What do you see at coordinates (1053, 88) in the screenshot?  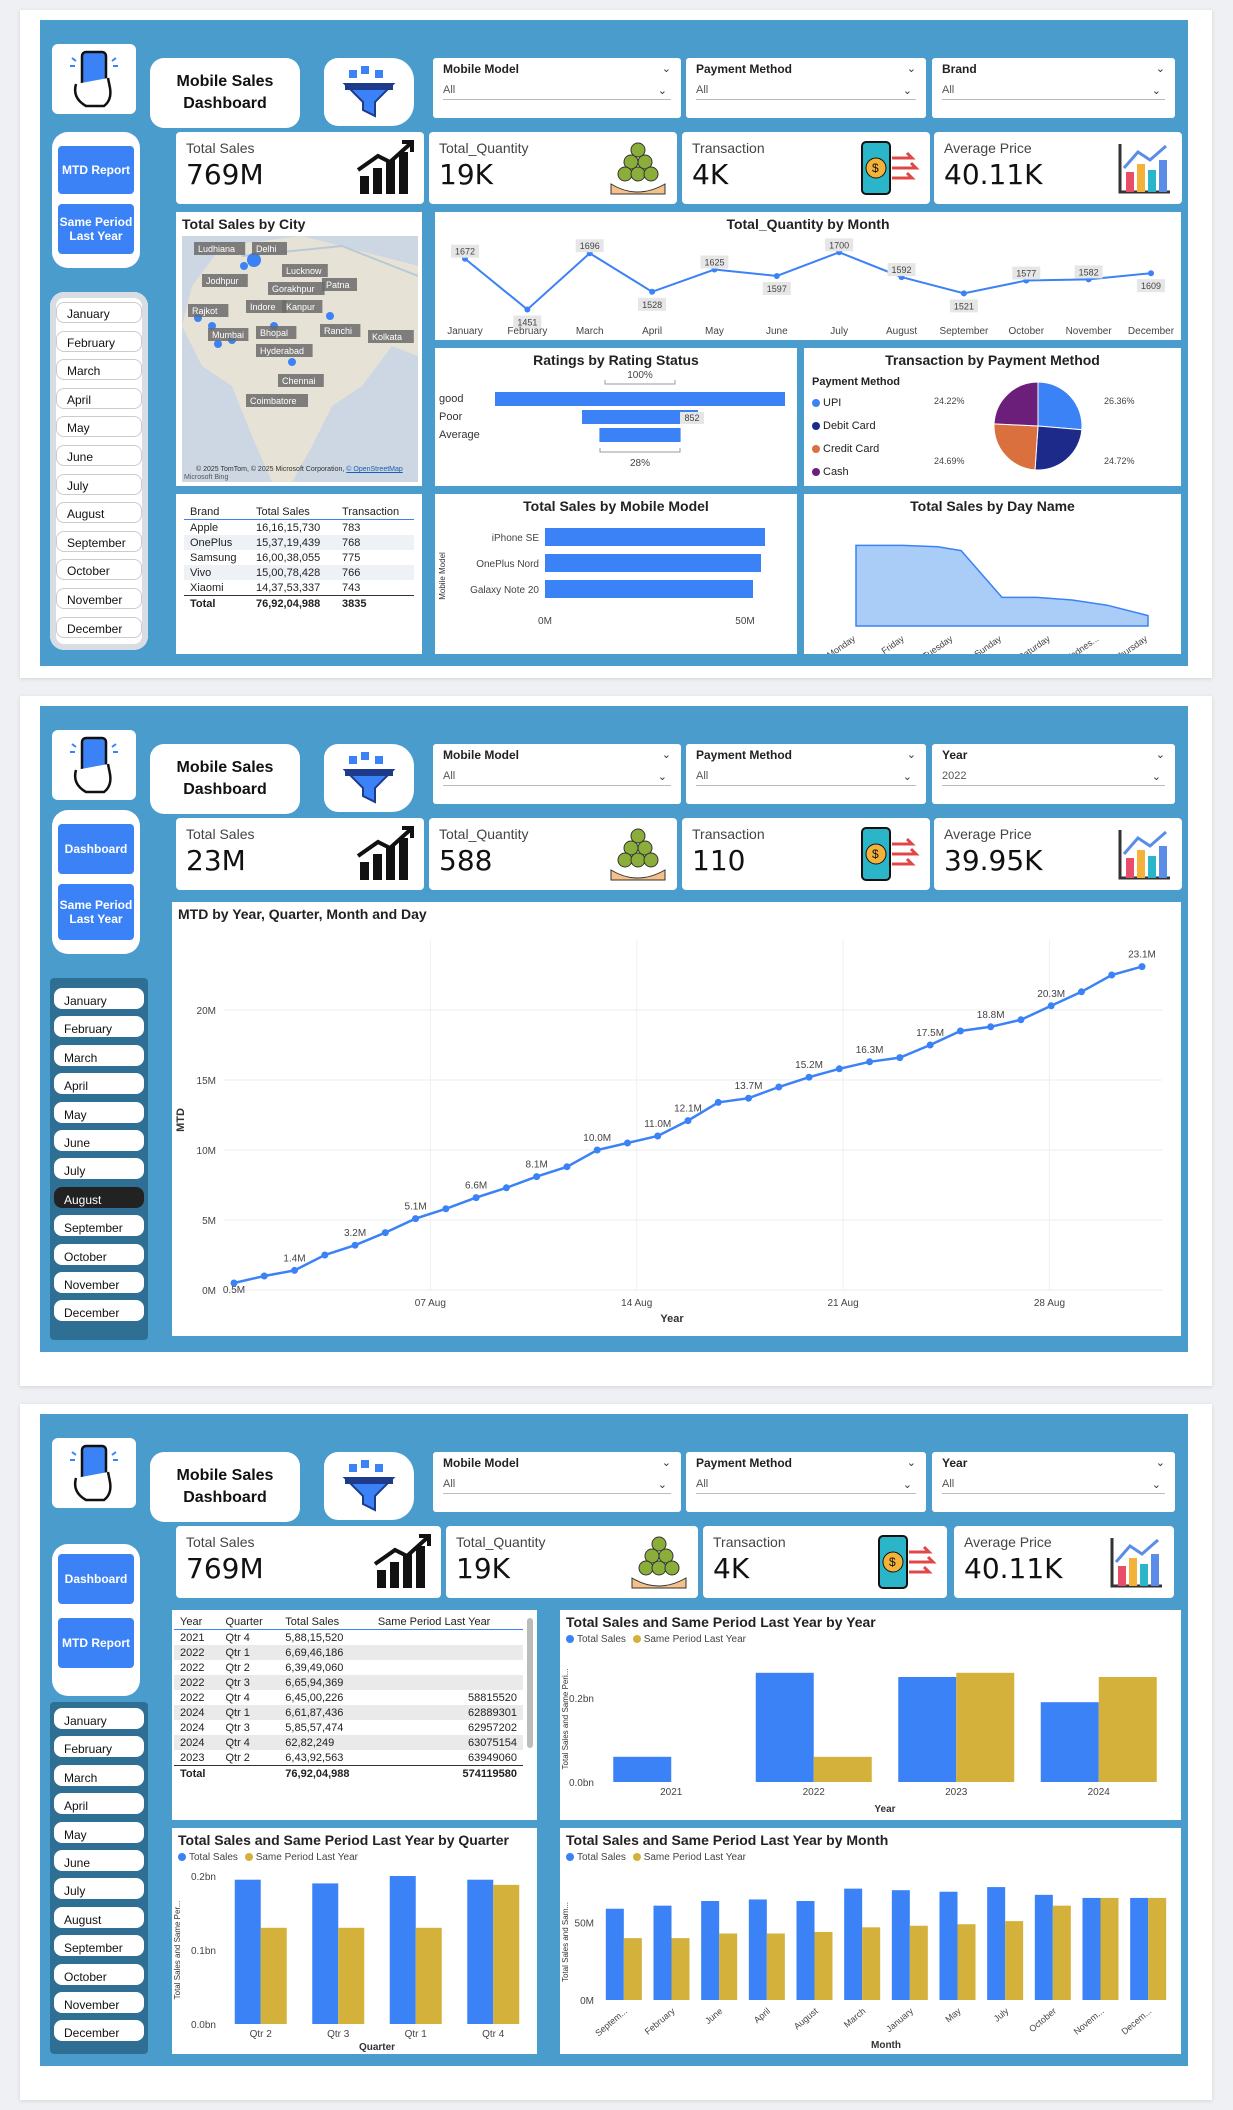 I see `slicer-brand: Brand ⌄ All ⌄` at bounding box center [1053, 88].